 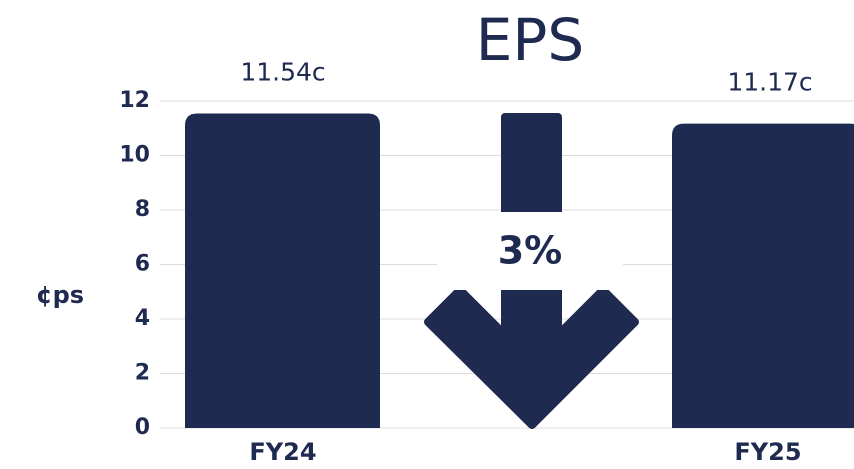 What do you see at coordinates (134, 100) in the screenshot?
I see `y-tick-label: 12` at bounding box center [134, 100].